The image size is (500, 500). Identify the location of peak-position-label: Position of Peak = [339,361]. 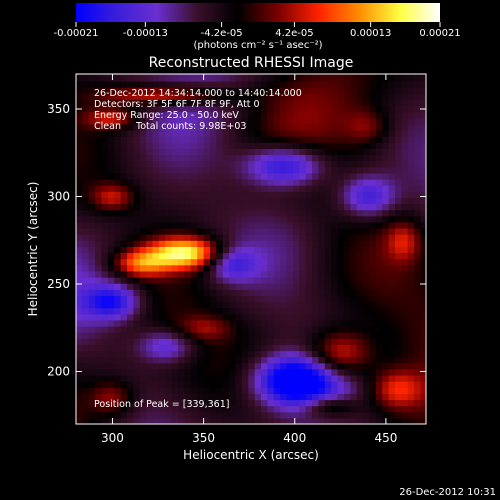
(161, 404).